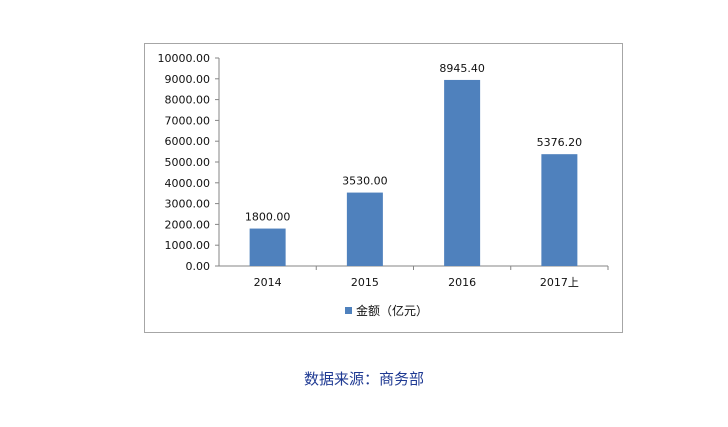 The width and height of the screenshot is (728, 427). I want to click on x-tick-label: 2015, so click(365, 282).